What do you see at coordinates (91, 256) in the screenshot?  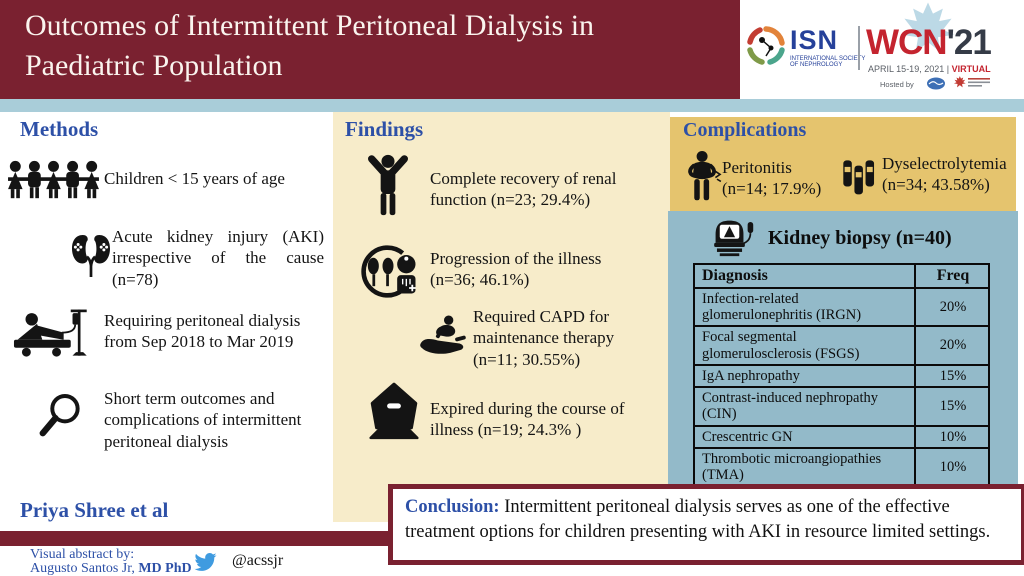 I see `kidneys-icon` at bounding box center [91, 256].